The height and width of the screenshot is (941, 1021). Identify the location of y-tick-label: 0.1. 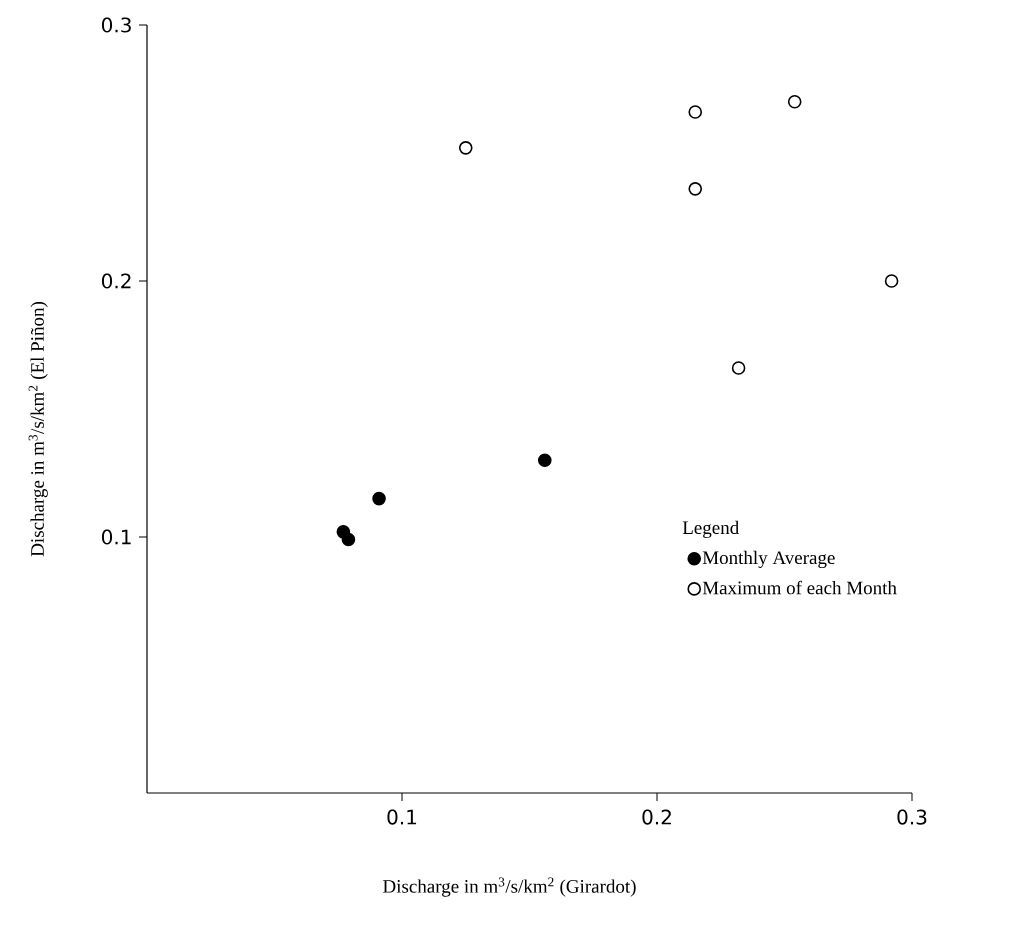
(116, 537).